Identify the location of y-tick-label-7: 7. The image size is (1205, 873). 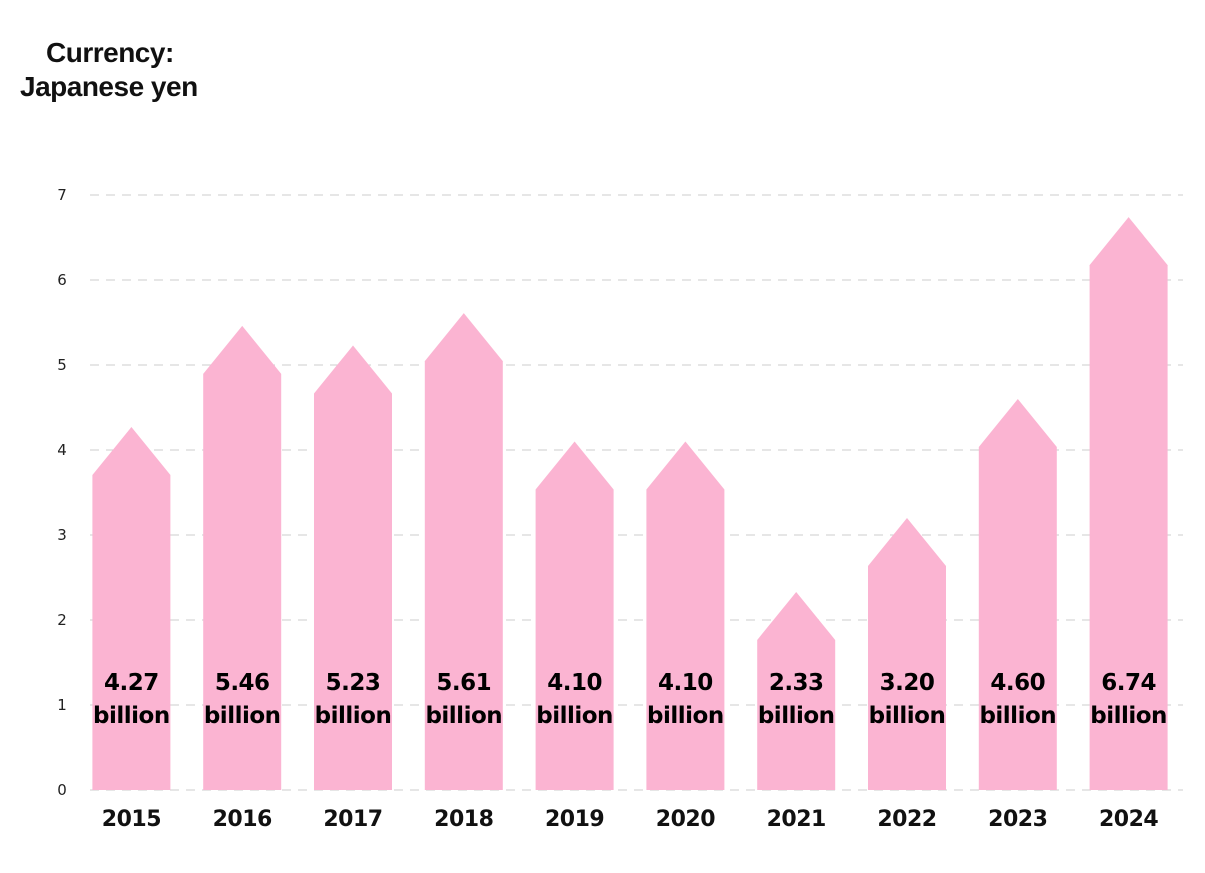
(62, 195).